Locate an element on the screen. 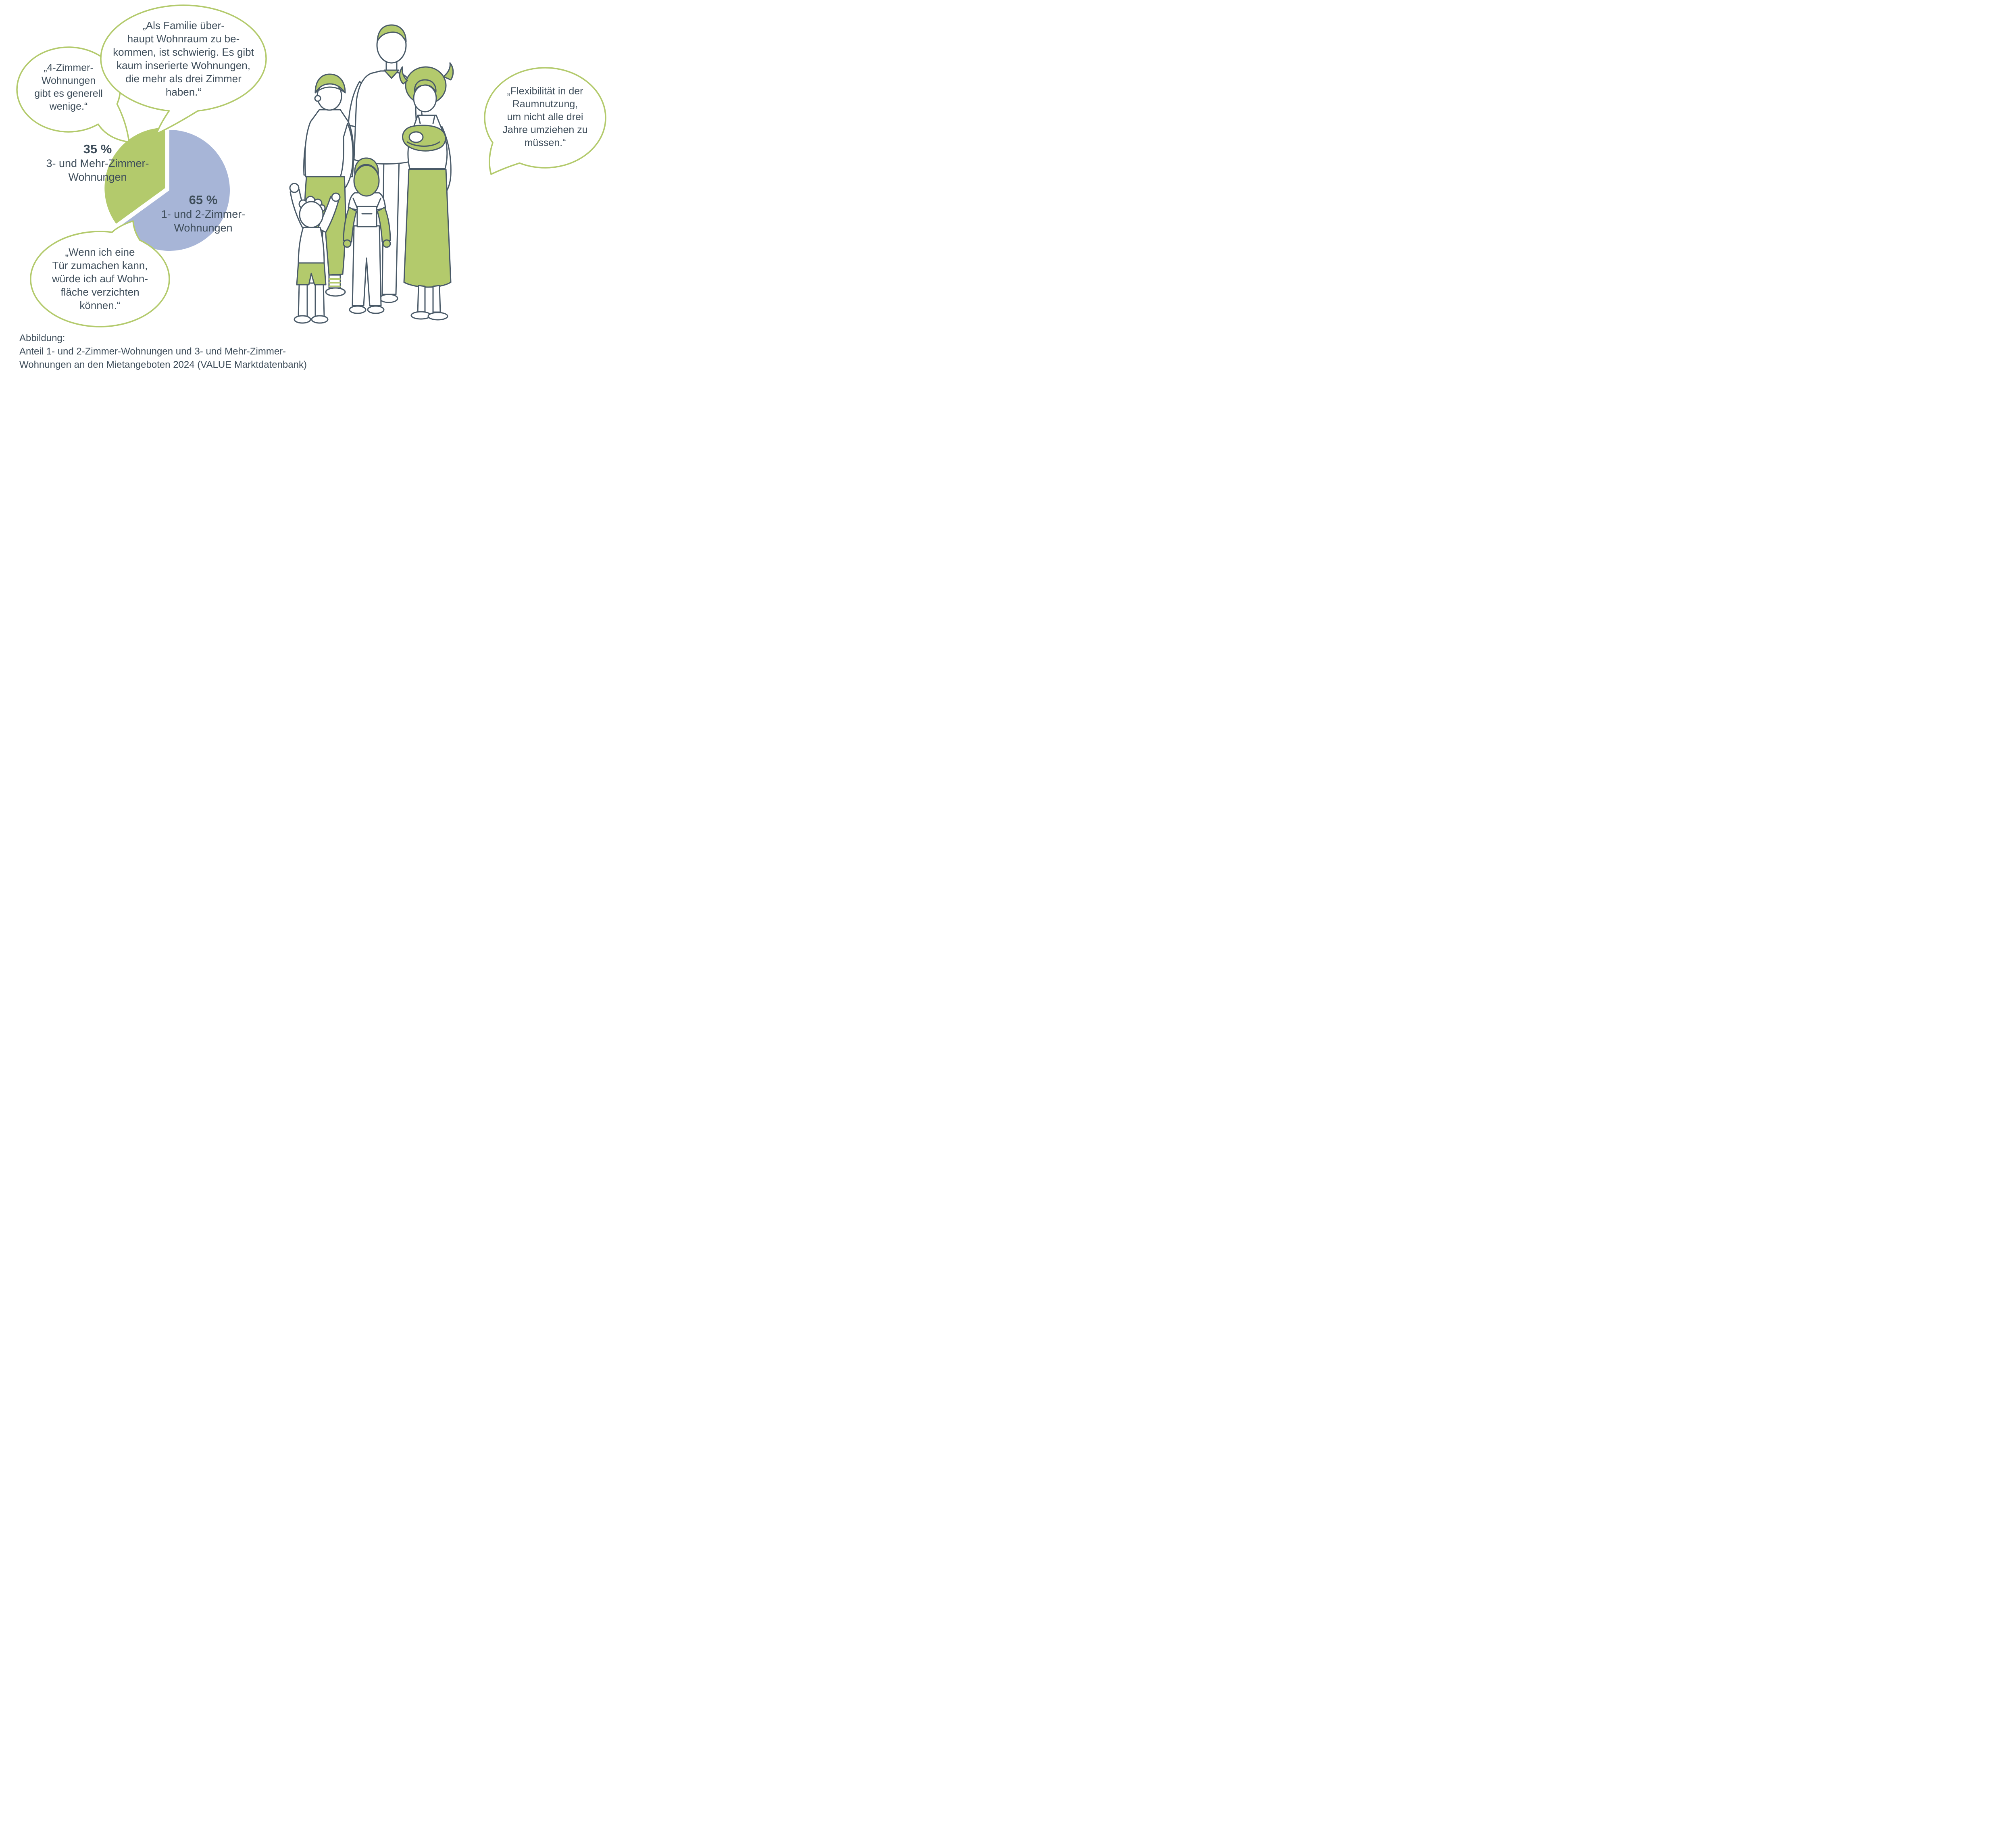 The width and height of the screenshot is (2016, 1847). mother-figure is located at coordinates (427, 191).